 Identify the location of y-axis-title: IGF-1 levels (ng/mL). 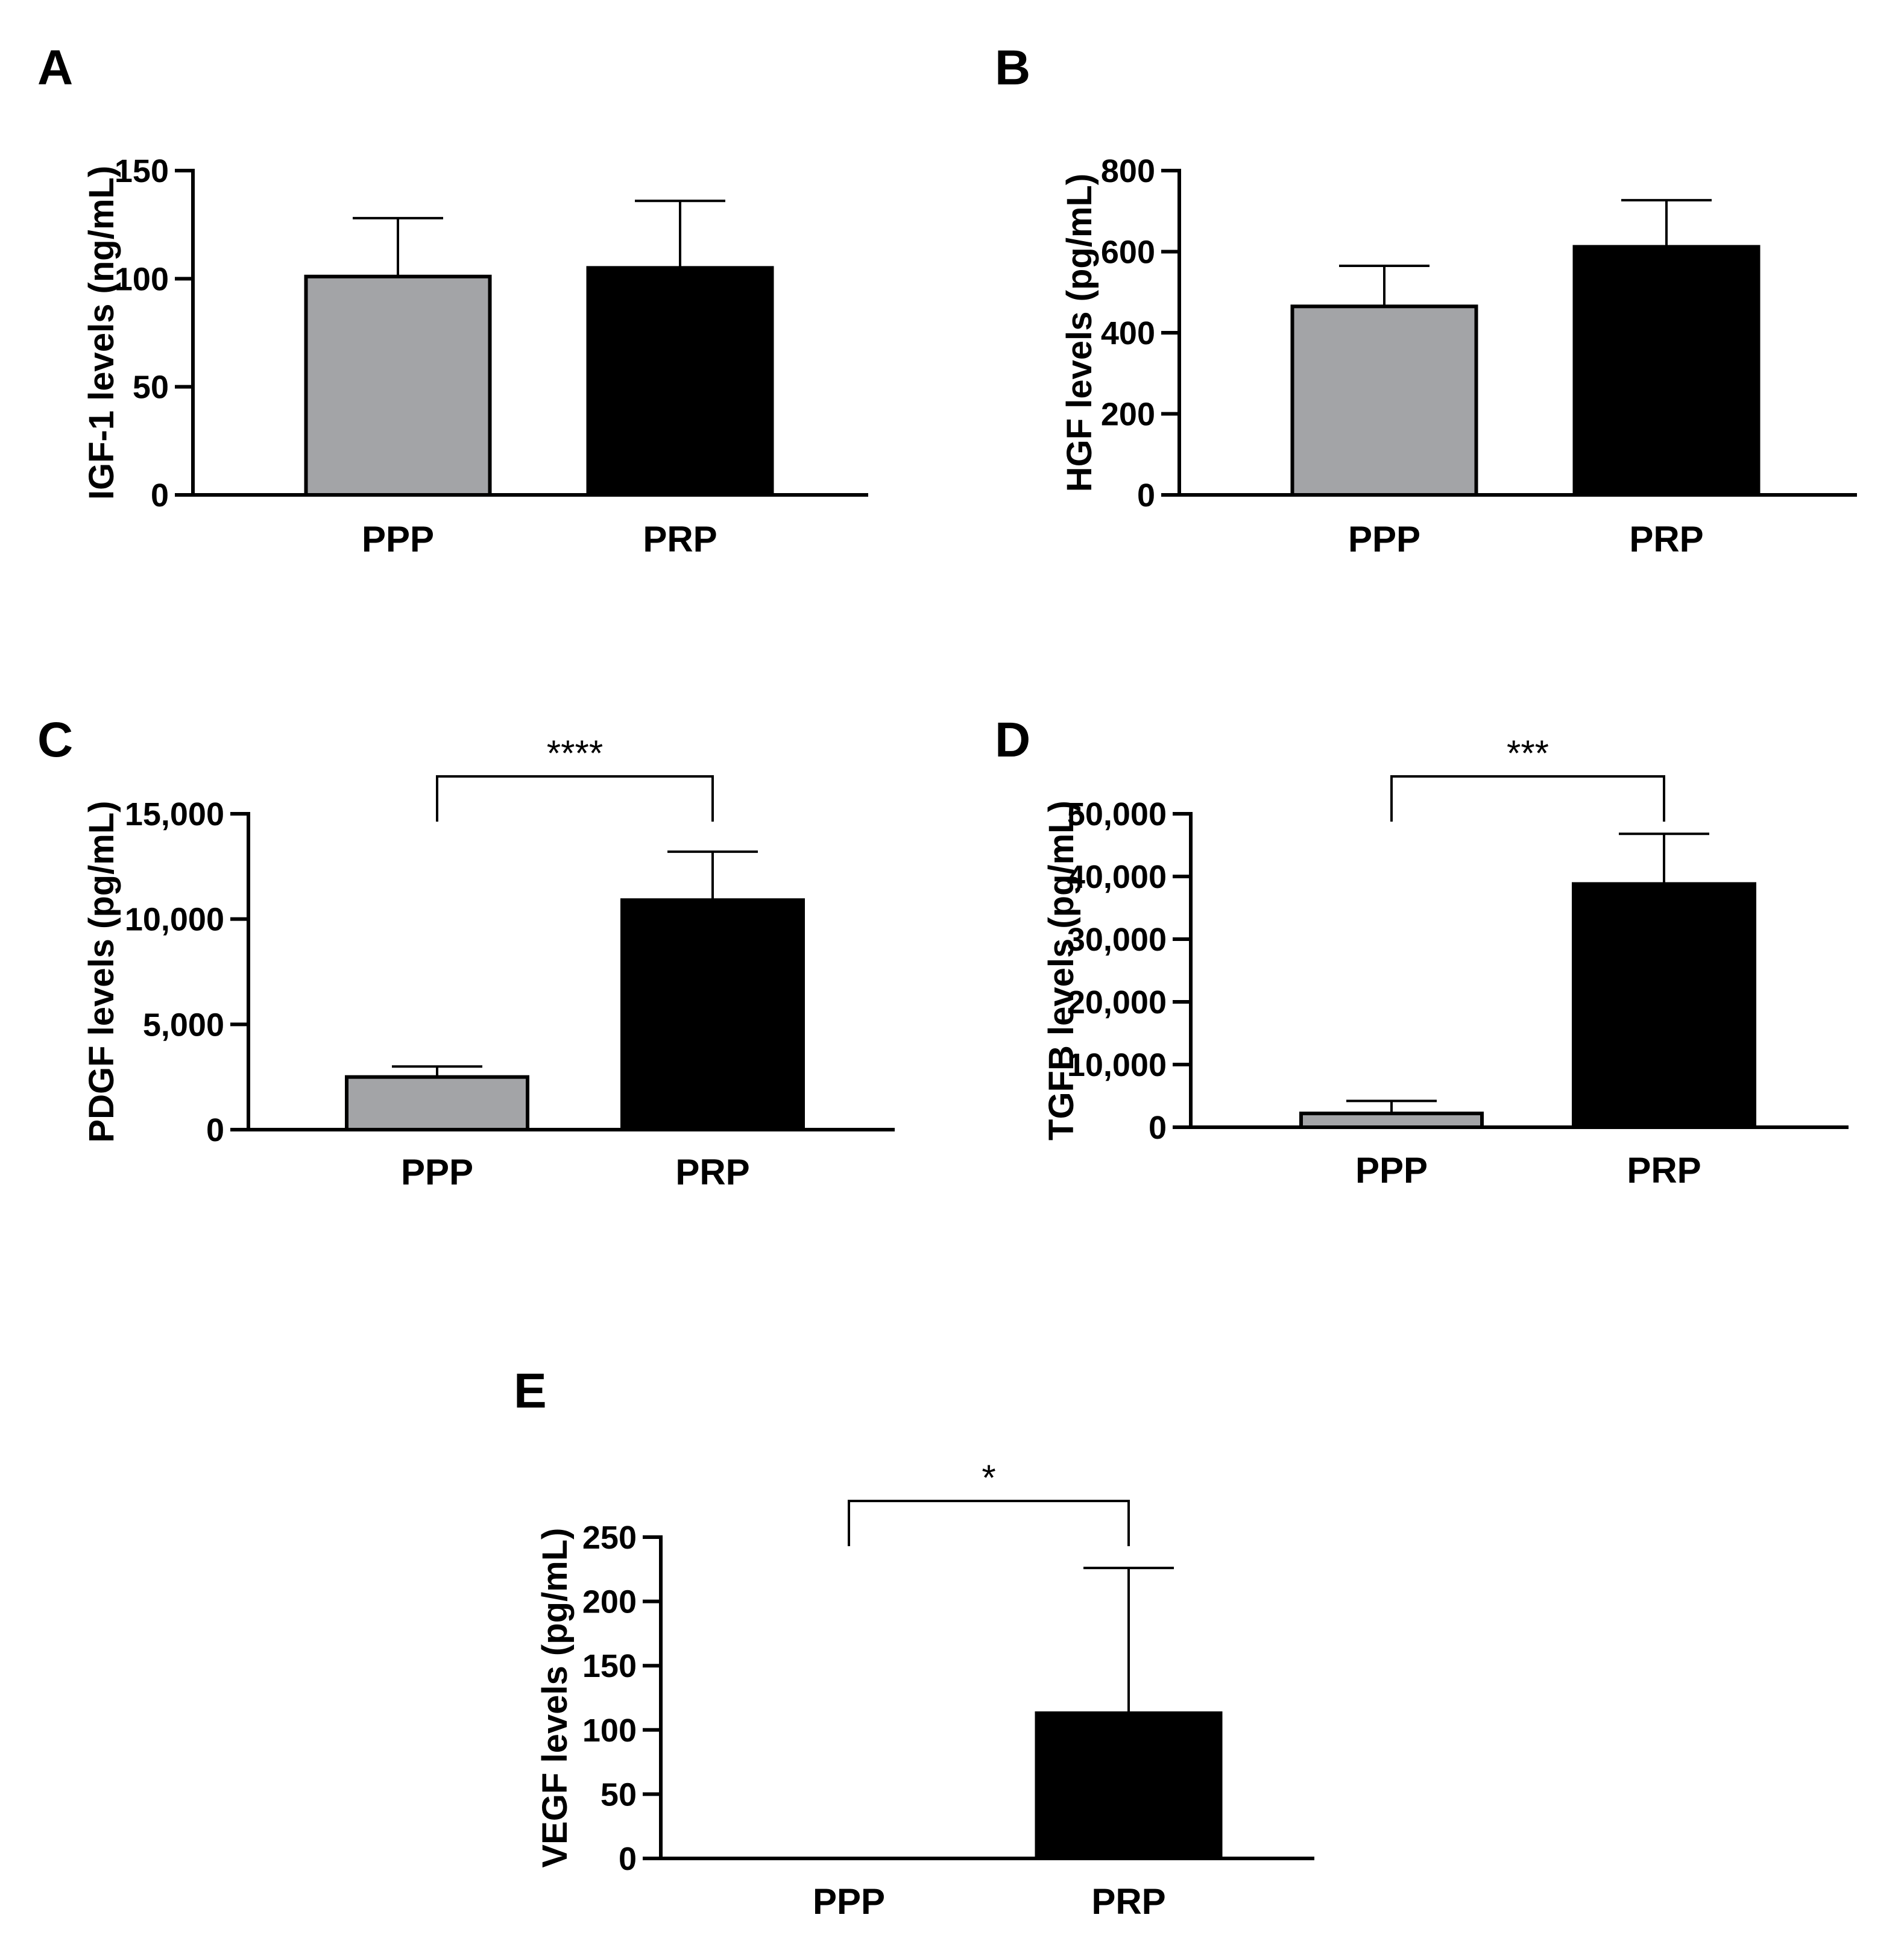
(102, 333).